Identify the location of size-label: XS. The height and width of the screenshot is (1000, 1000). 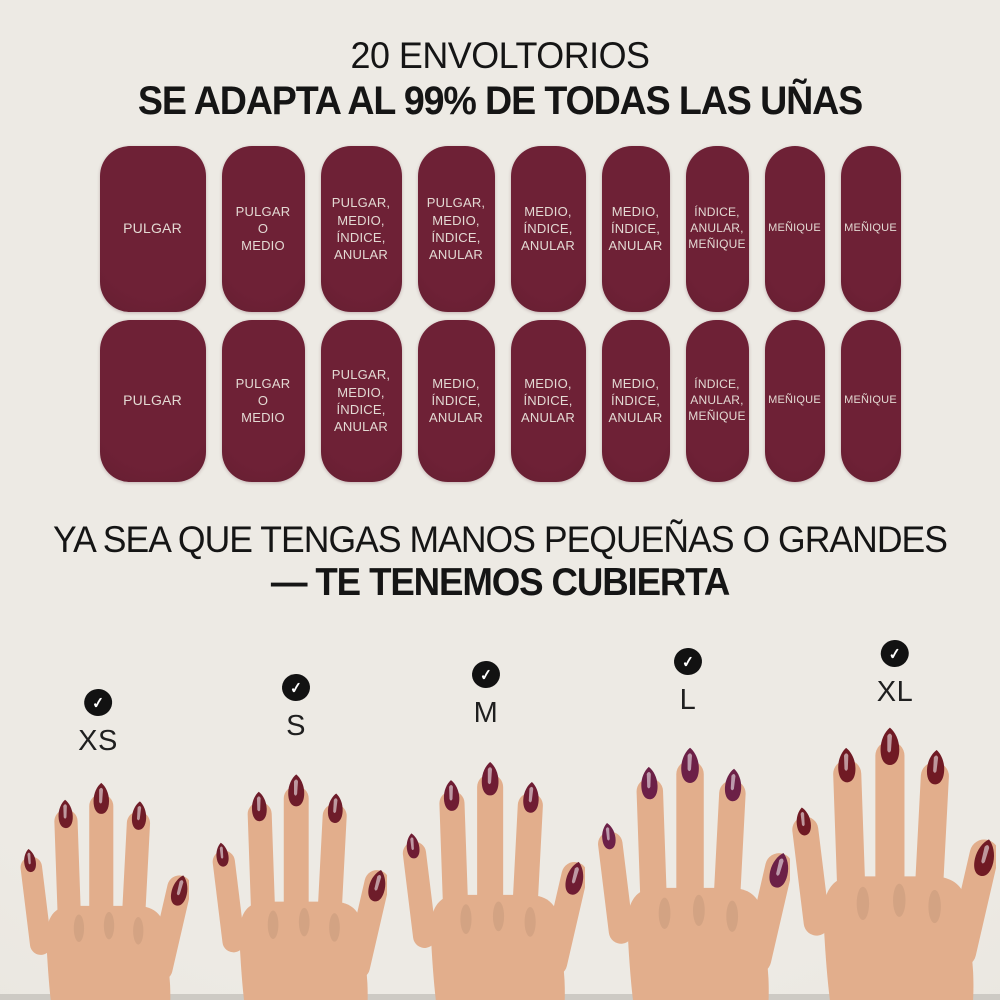
(98, 741).